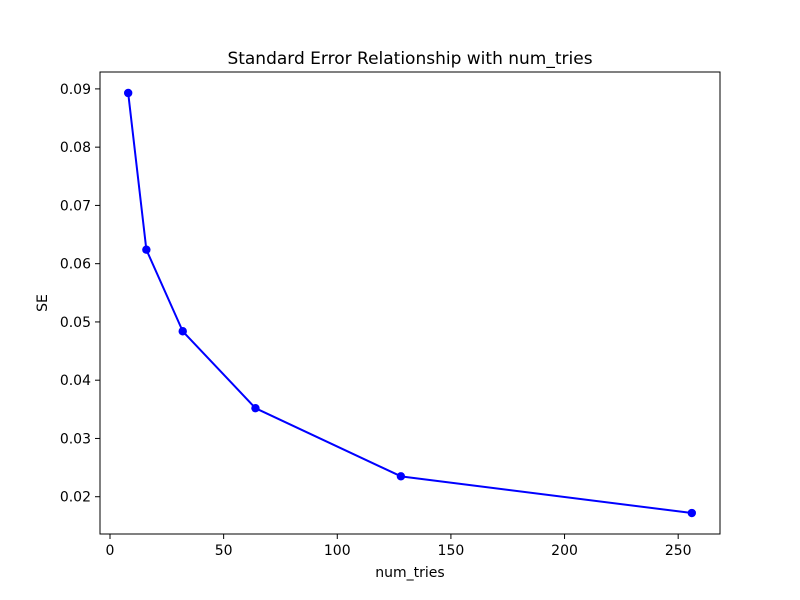 The width and height of the screenshot is (800, 600). I want to click on x-tick-label: 200, so click(564, 551).